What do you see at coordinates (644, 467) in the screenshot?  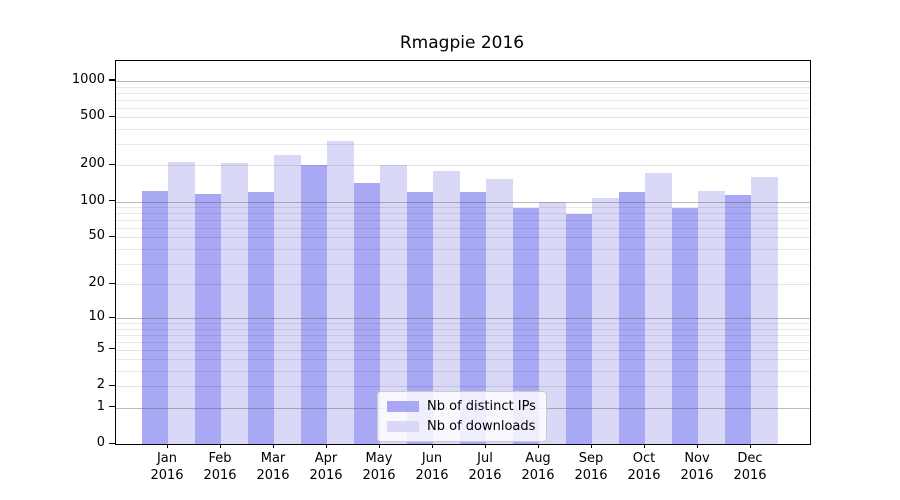 I see `x-tick-label-oct: Oct 2016` at bounding box center [644, 467].